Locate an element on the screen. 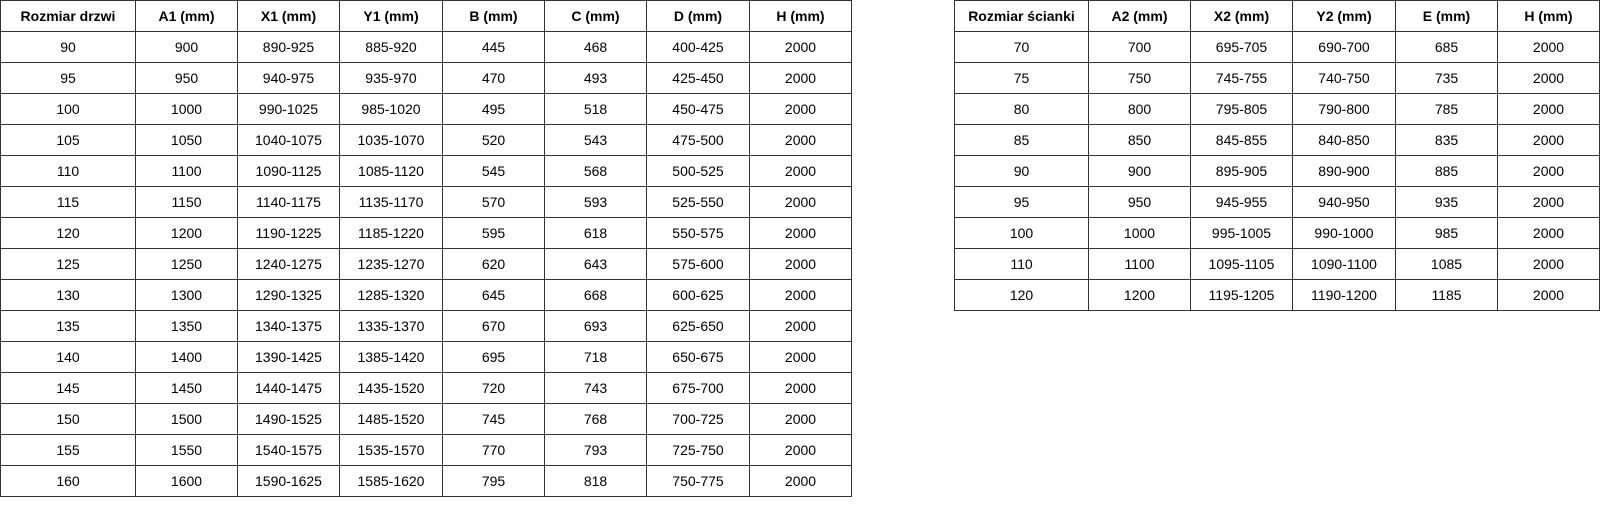 Image resolution: width=1600 pixels, height=514 pixels. table-cell: 1600 is located at coordinates (186, 481).